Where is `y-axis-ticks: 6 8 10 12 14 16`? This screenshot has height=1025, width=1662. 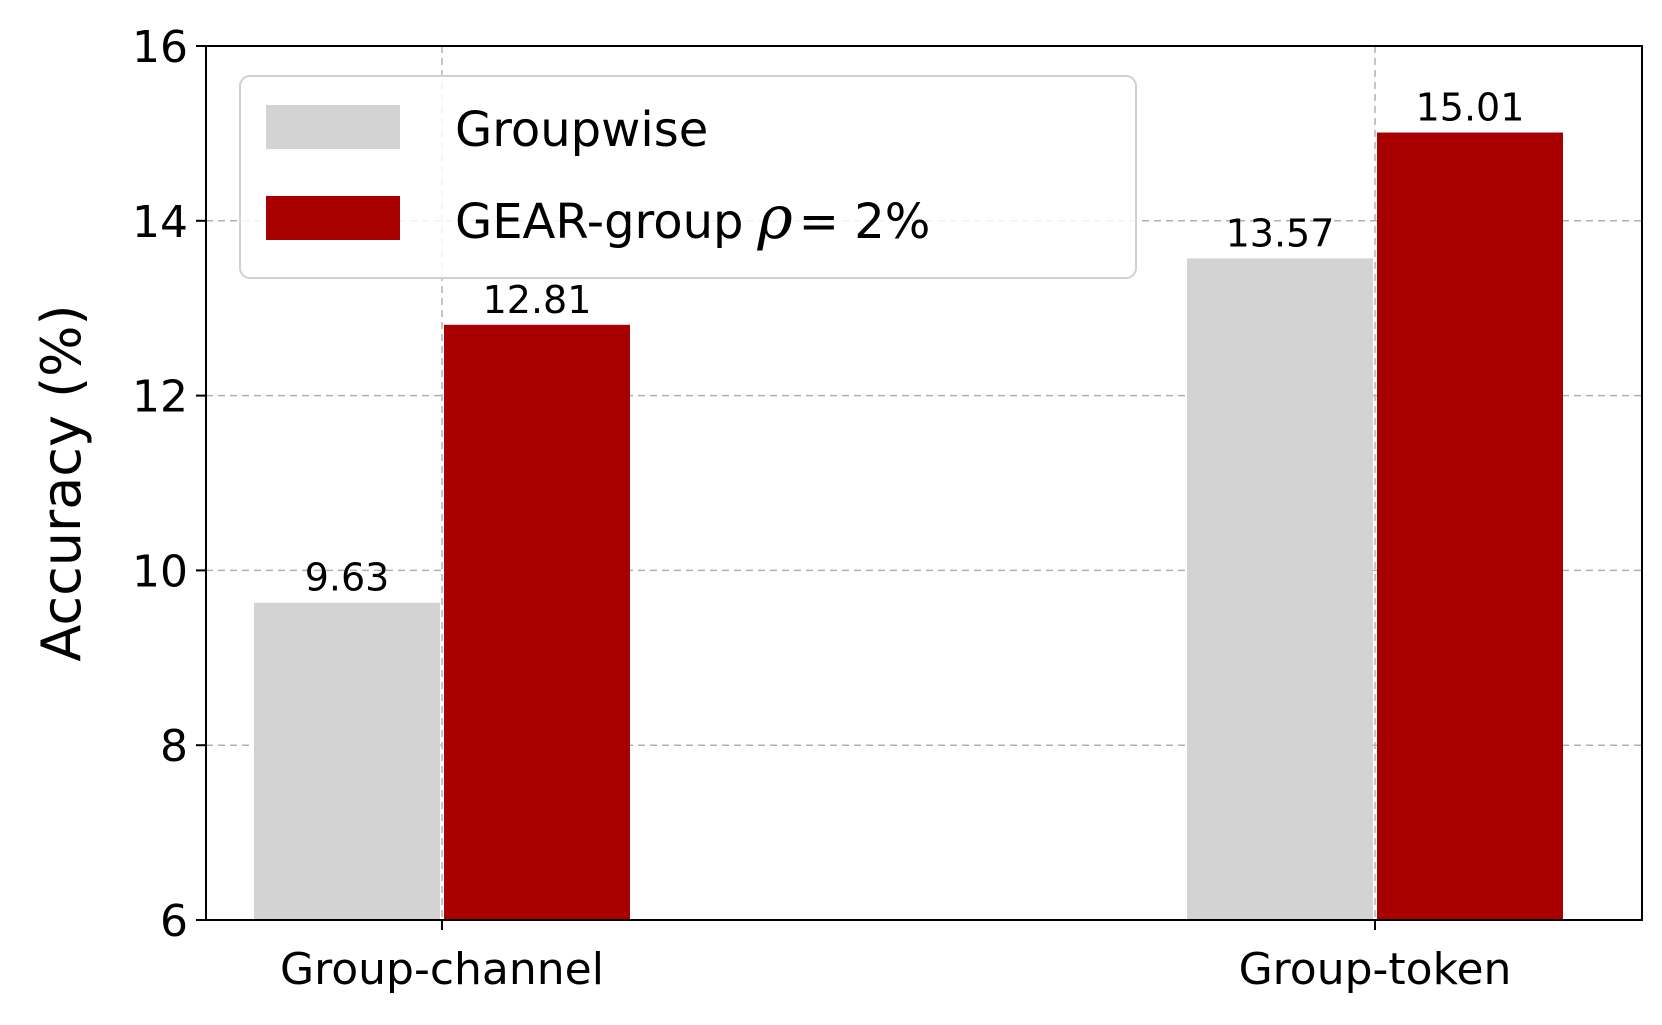
y-axis-ticks: 6 8 10 12 14 16 is located at coordinates (169, 484).